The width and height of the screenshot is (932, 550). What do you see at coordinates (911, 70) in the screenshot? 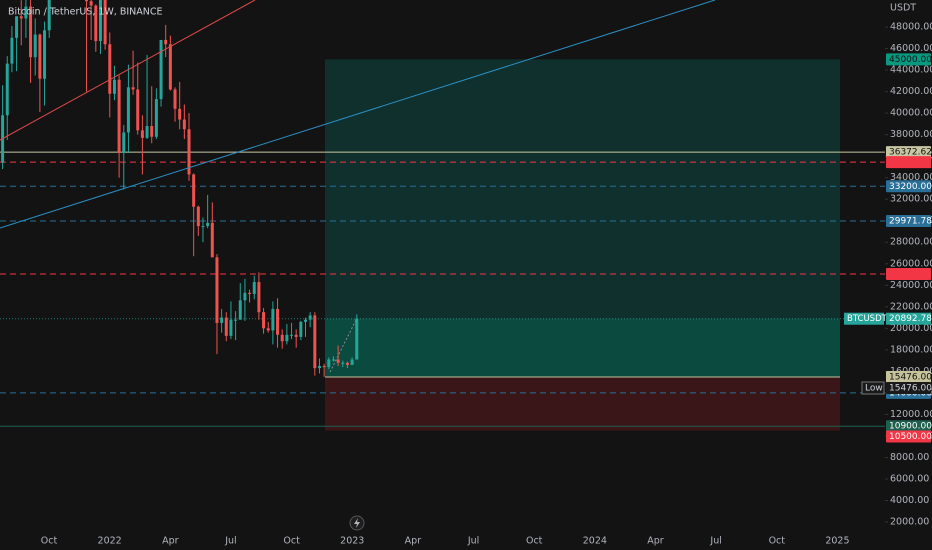
I see `y-tick-label: 44000.00` at bounding box center [911, 70].